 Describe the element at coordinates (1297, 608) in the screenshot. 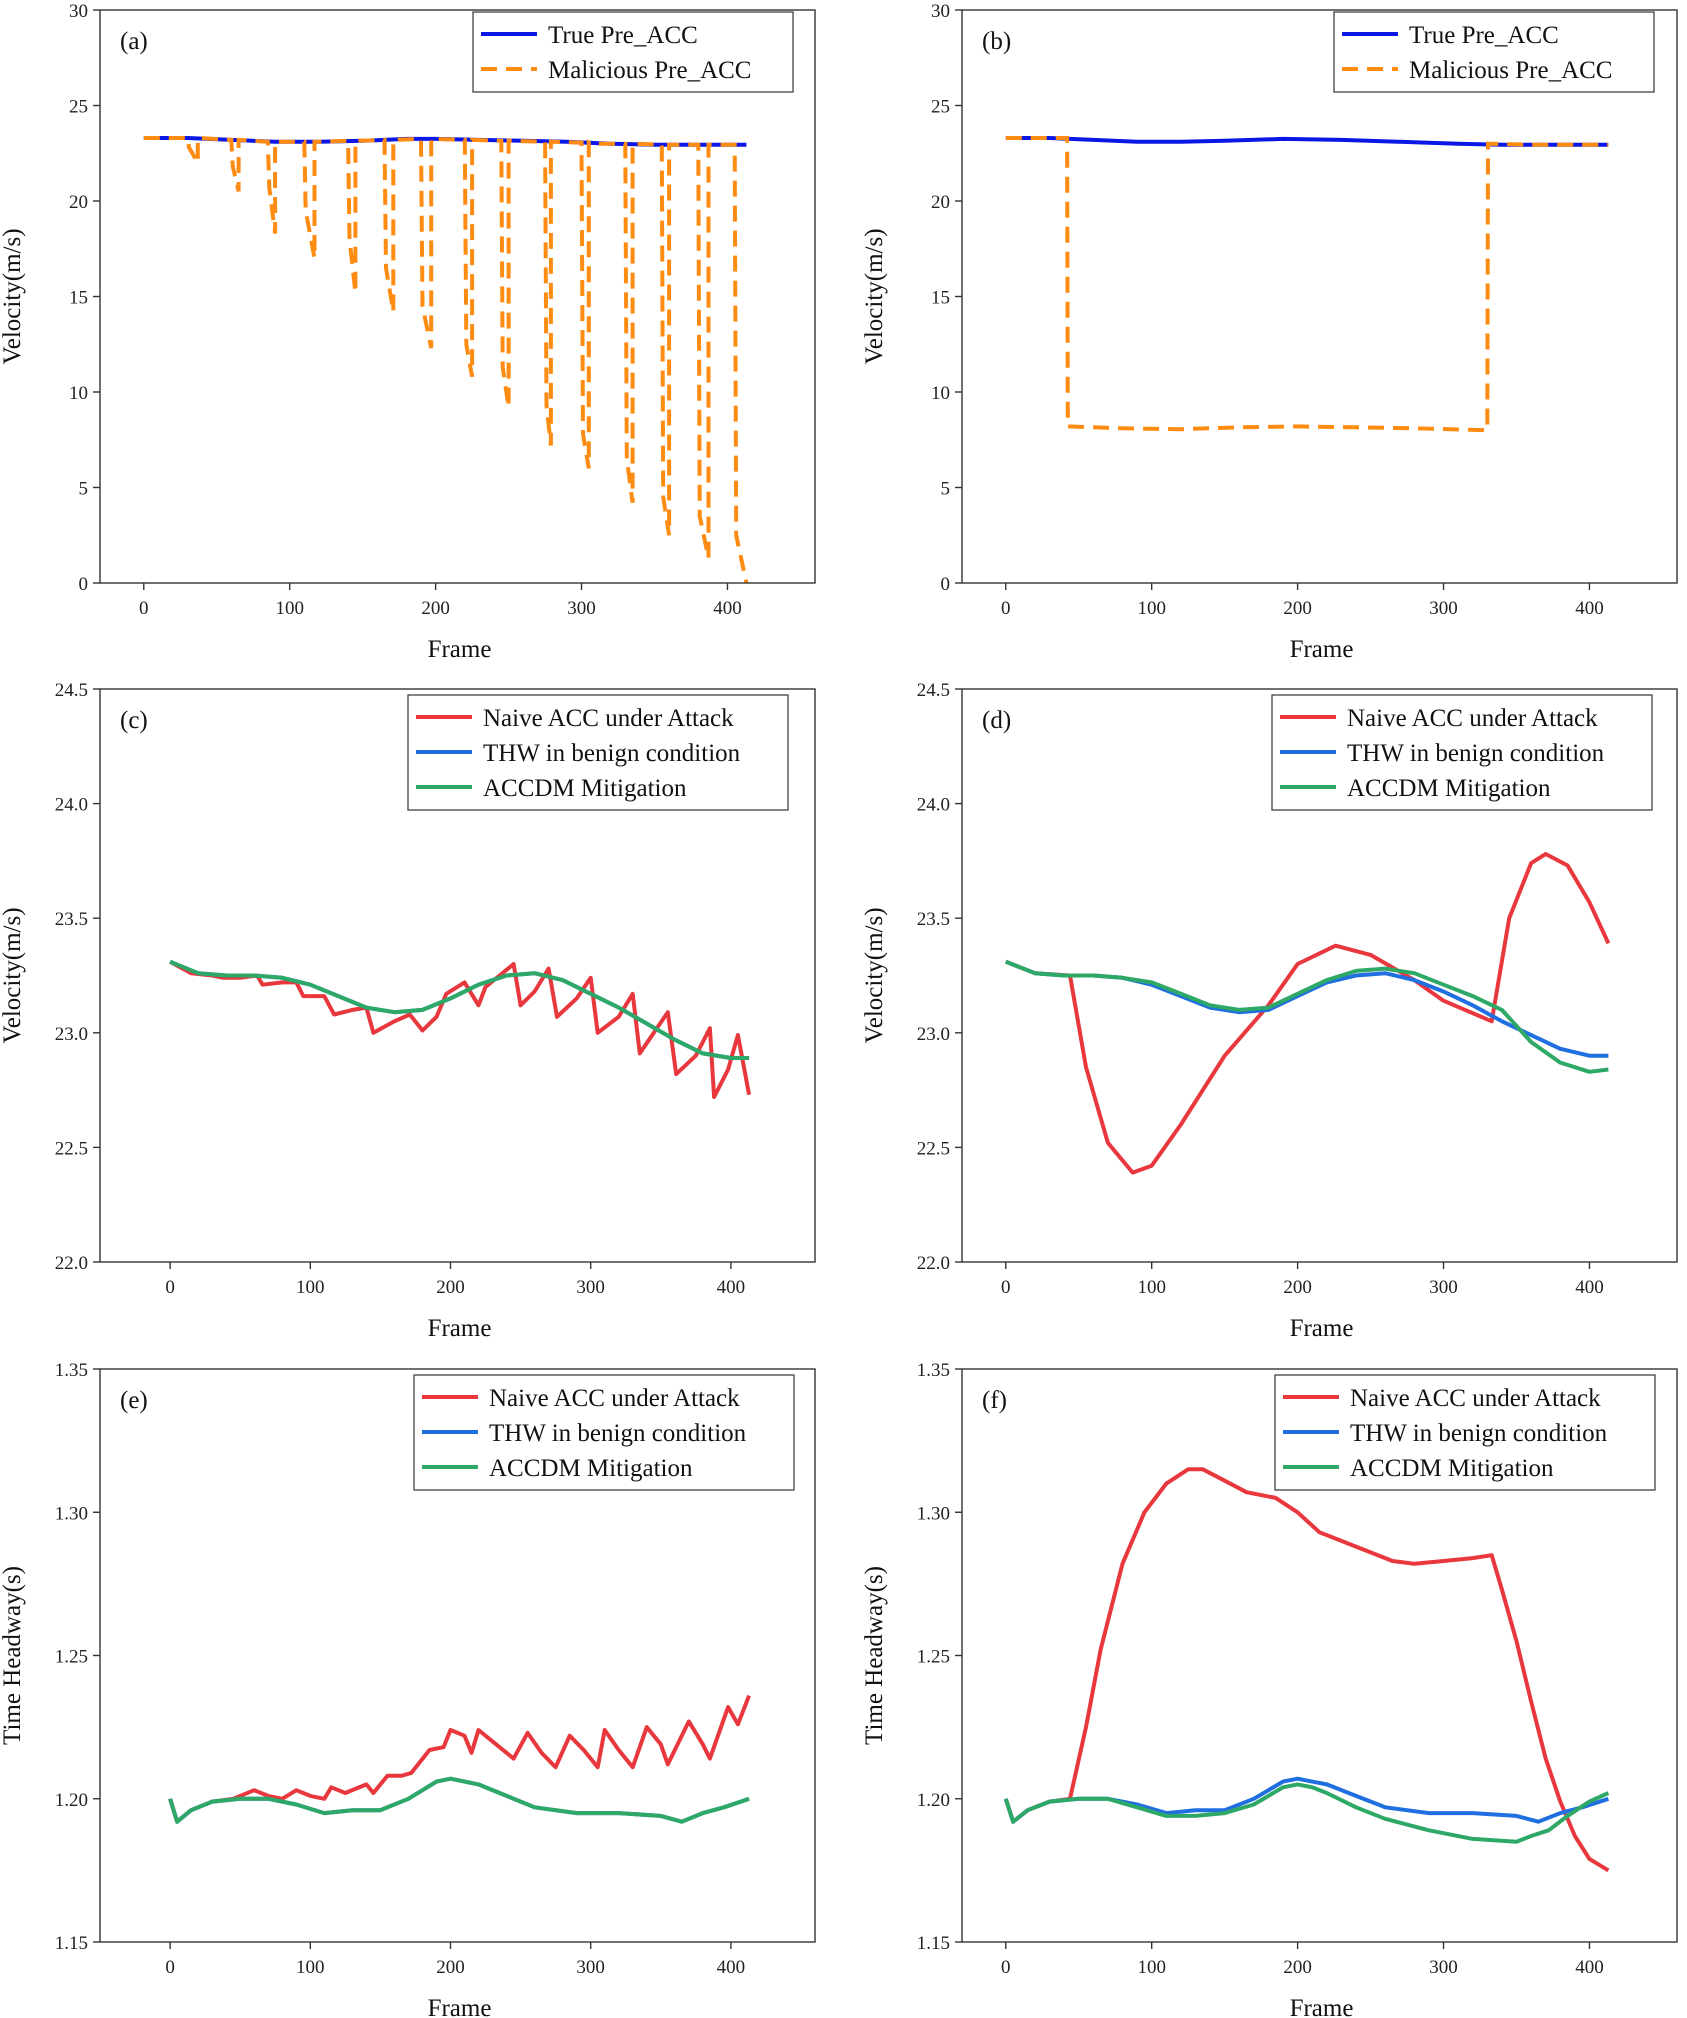

I see `panel-b-xtick-label: 200` at that location.